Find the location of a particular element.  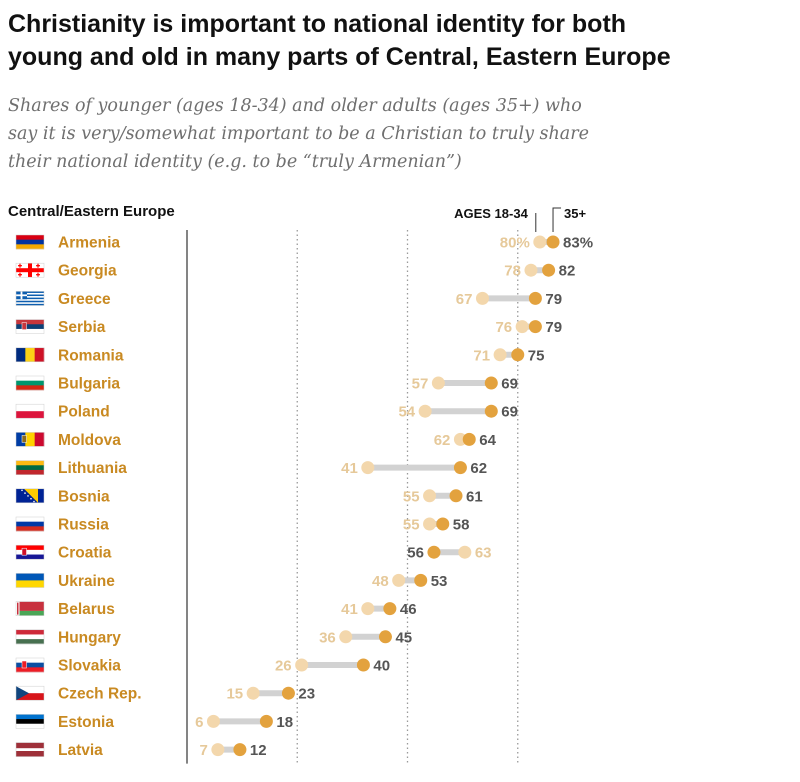

country-label: Croatia is located at coordinates (85, 553).